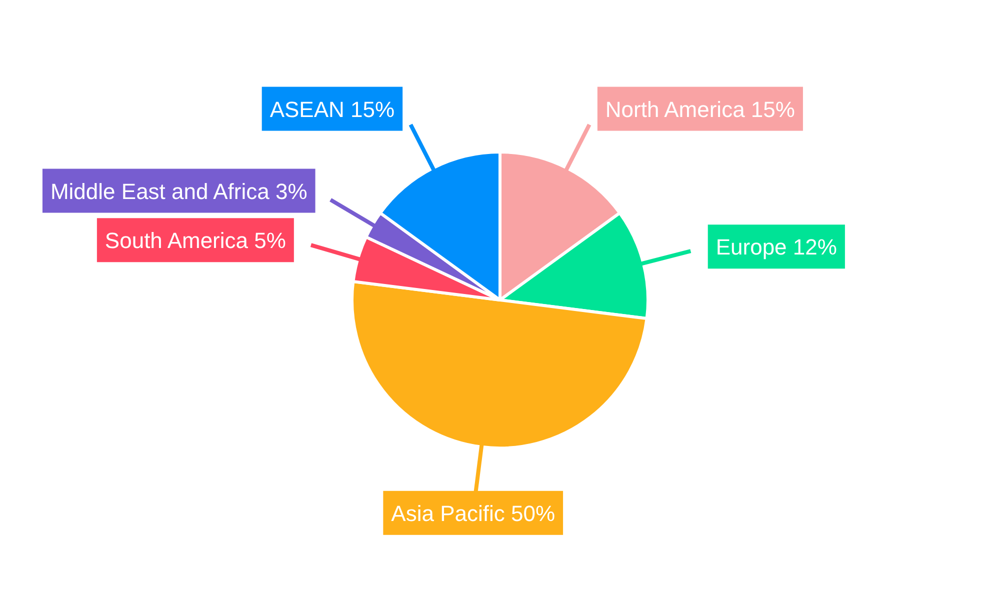  I want to click on slice-label: Asia Pacific 50%, so click(473, 513).